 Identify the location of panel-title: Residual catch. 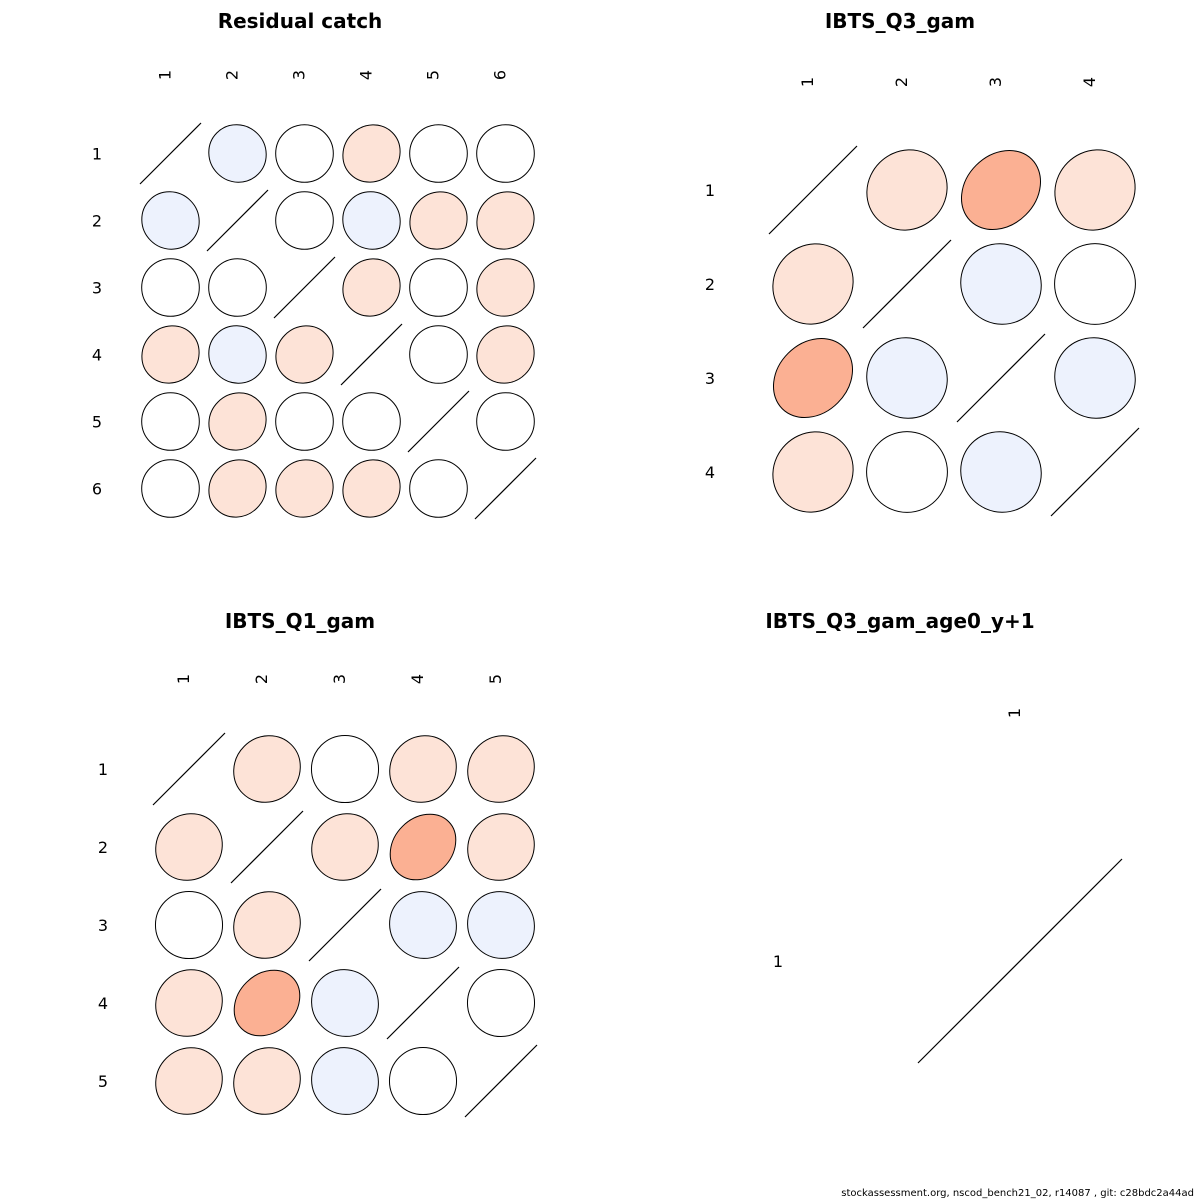
(300, 21).